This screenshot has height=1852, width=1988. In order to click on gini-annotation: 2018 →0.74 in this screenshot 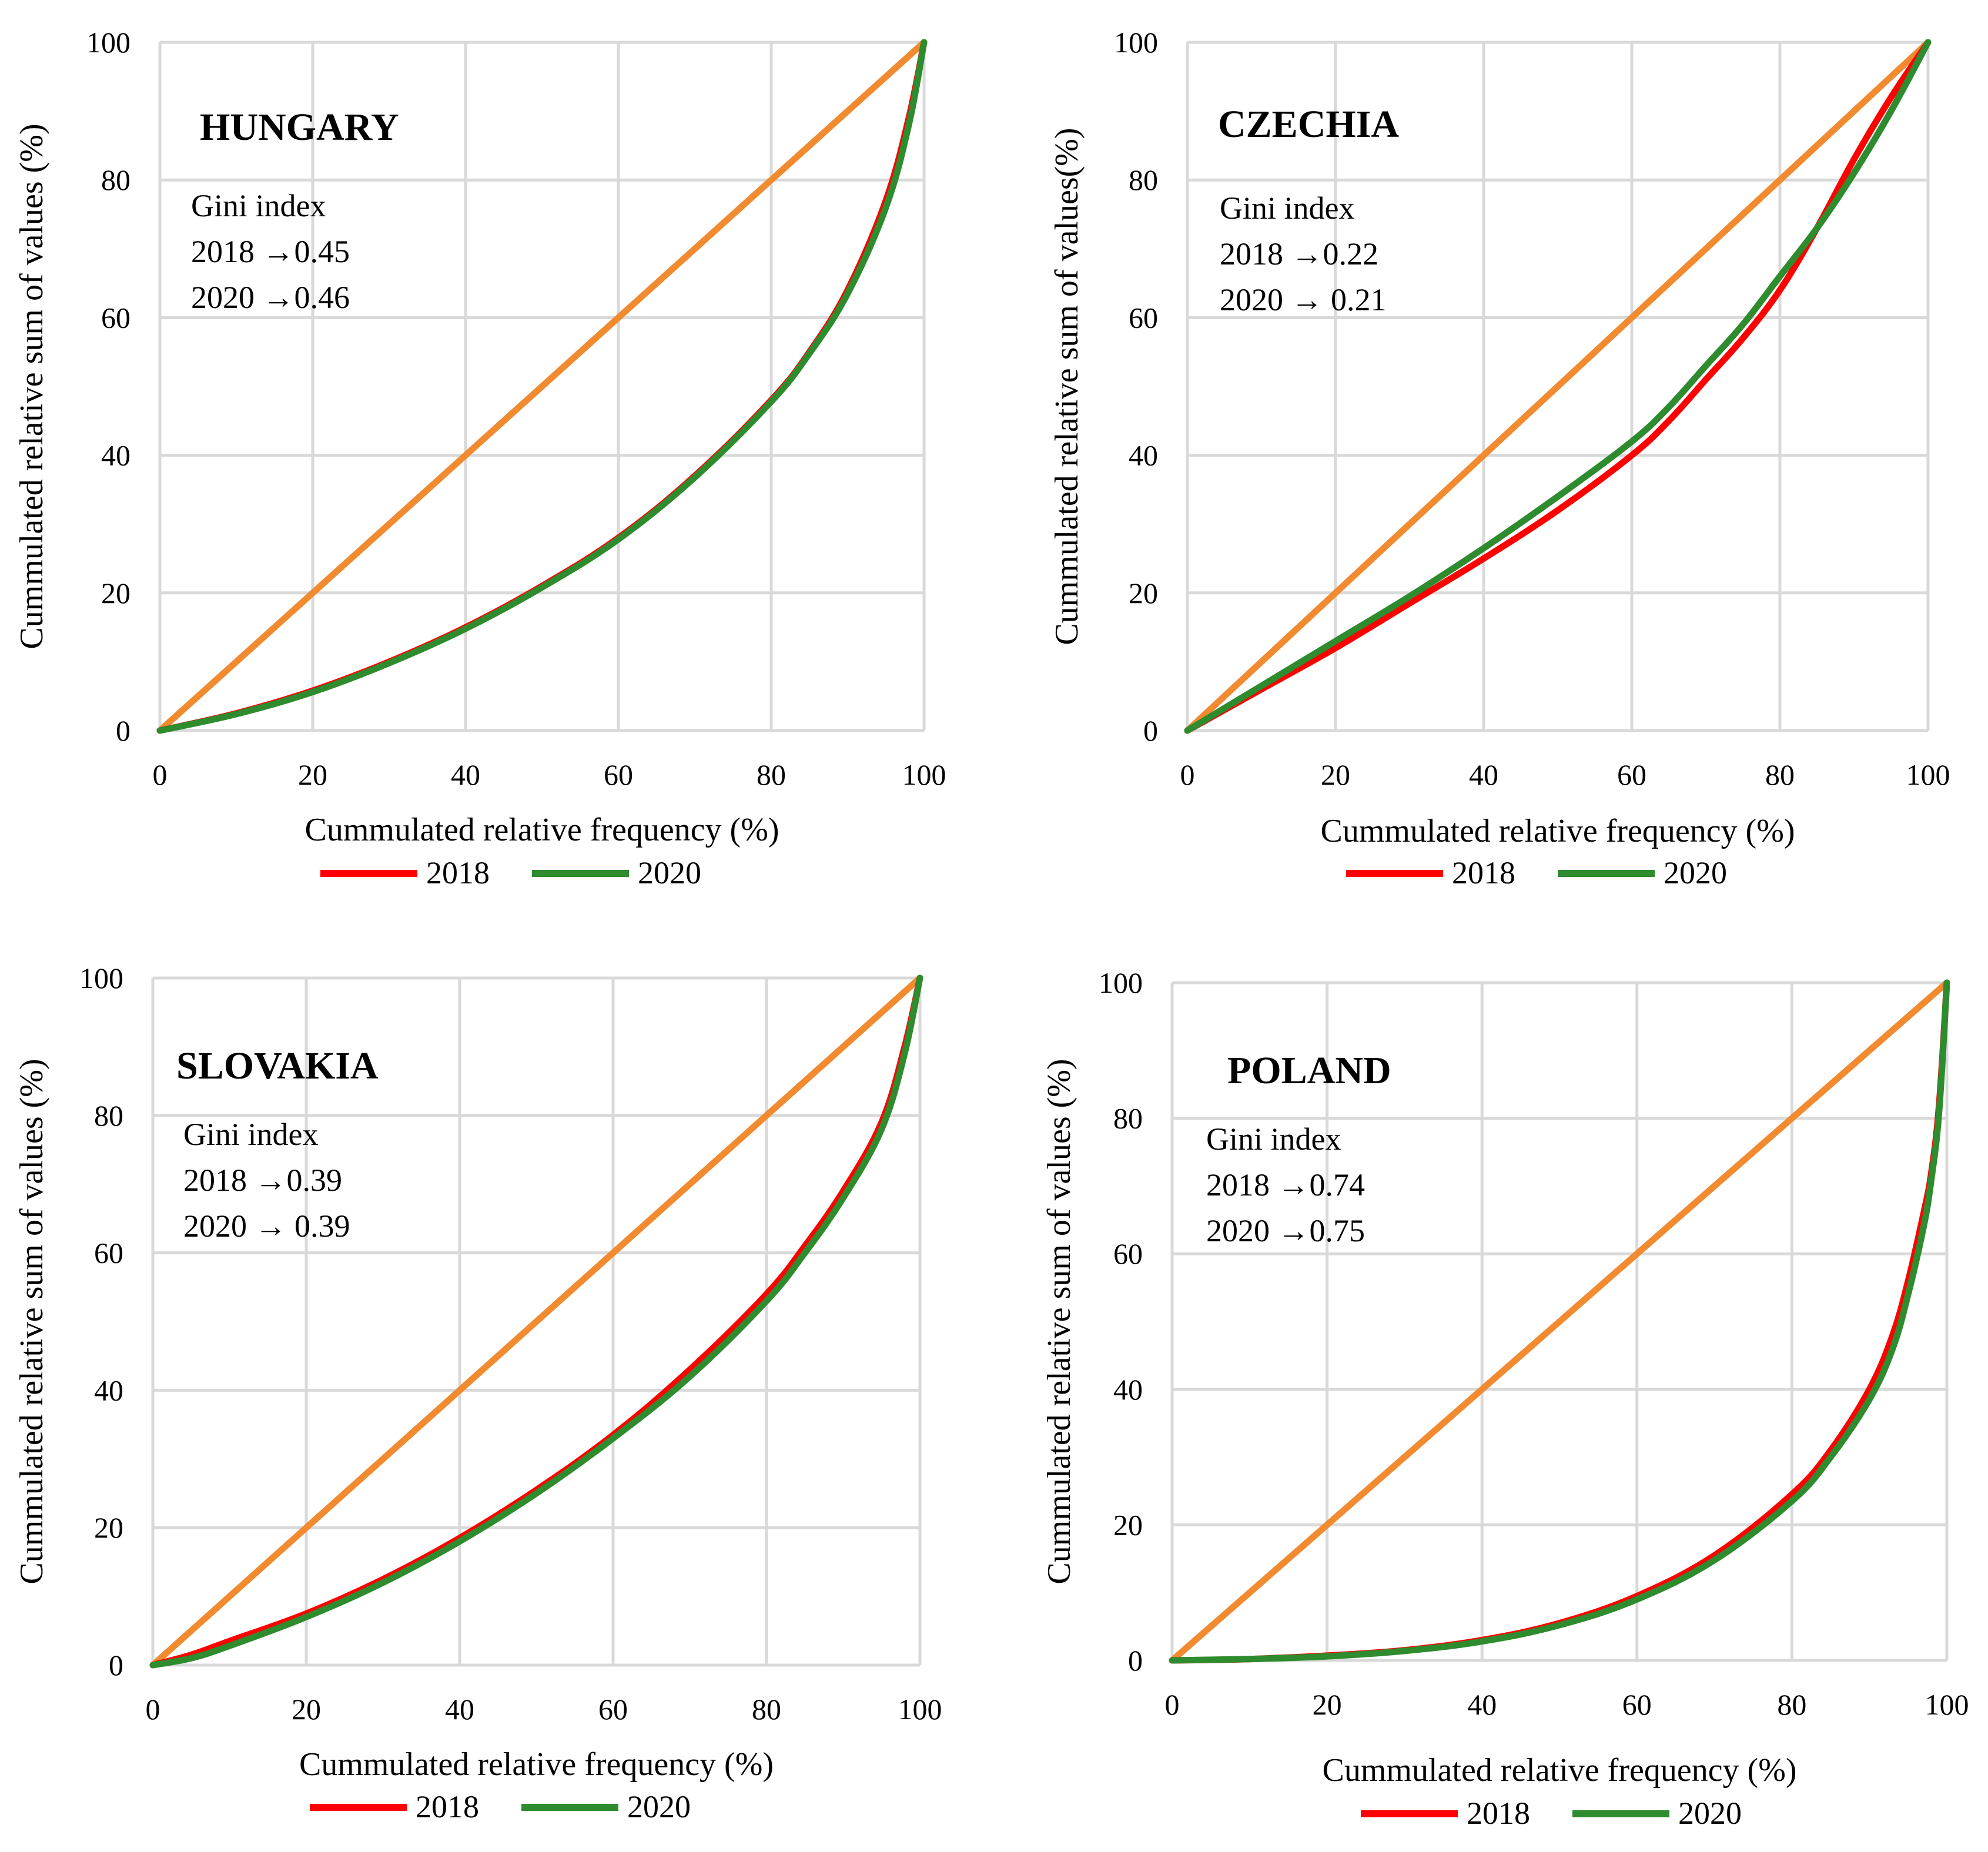, I will do `click(1285, 1185)`.